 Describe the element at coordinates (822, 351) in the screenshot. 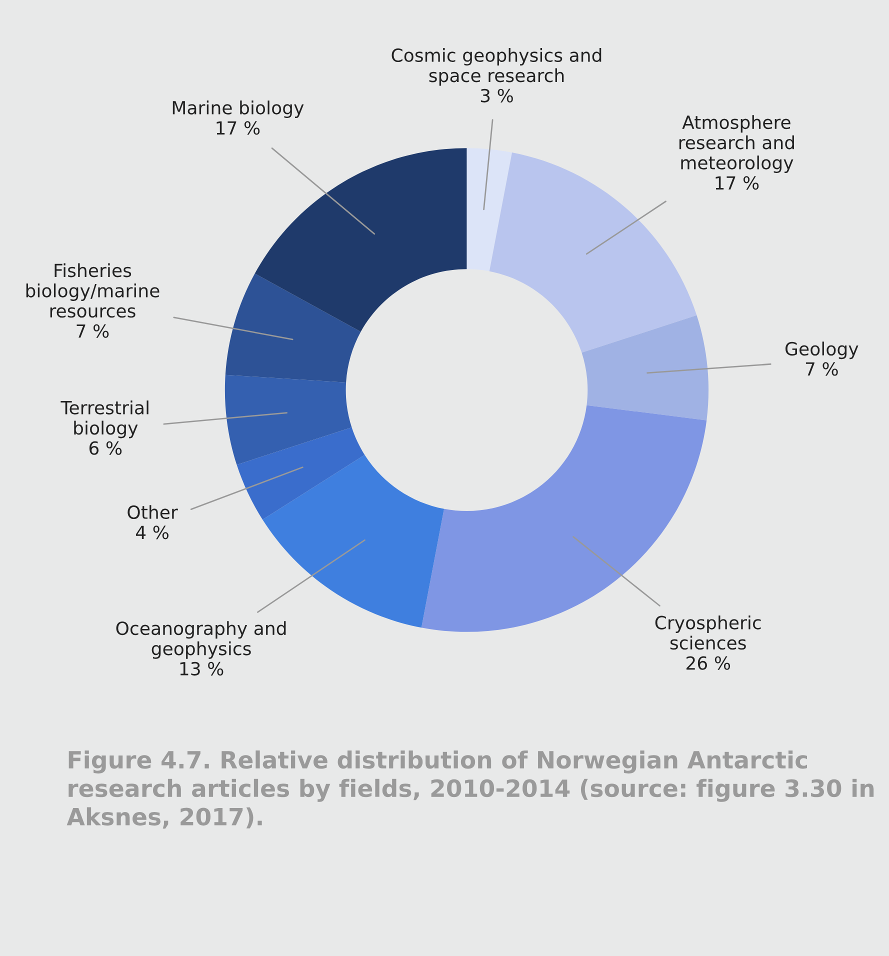

I see `slice-label: Geology` at that location.